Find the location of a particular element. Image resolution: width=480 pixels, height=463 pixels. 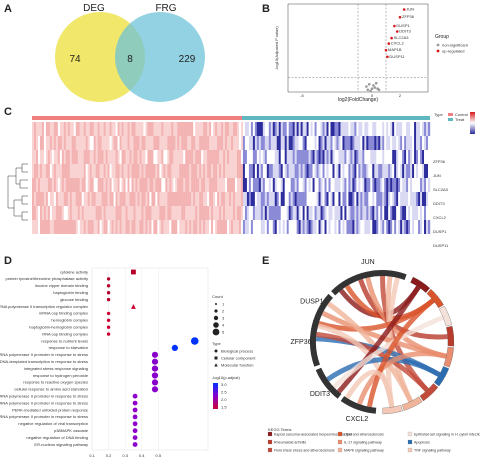

heatmap-legend-treat-swatch is located at coordinates (450, 119).